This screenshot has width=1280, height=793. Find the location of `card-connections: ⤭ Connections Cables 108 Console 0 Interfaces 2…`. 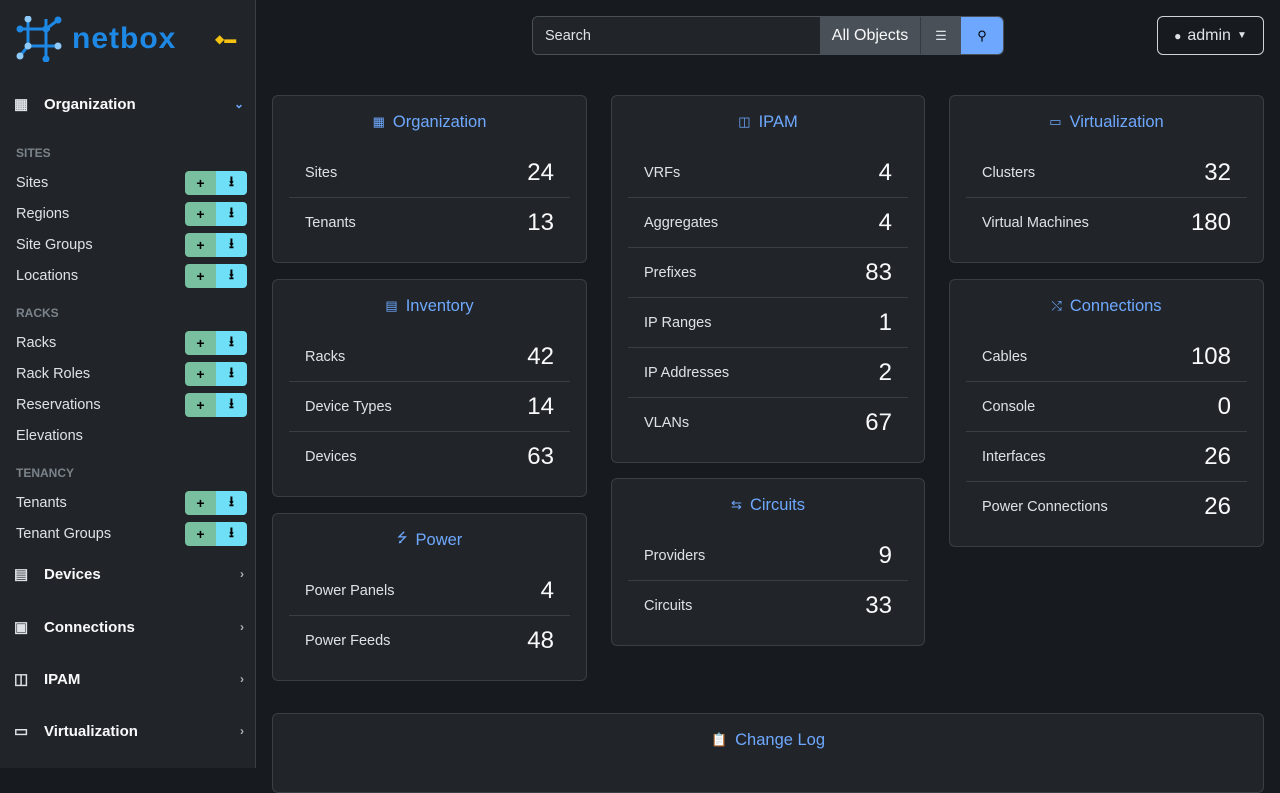

card-connections: ⤭ Connections Cables 108 Console 0 Interfaces 2… is located at coordinates (1106, 413).